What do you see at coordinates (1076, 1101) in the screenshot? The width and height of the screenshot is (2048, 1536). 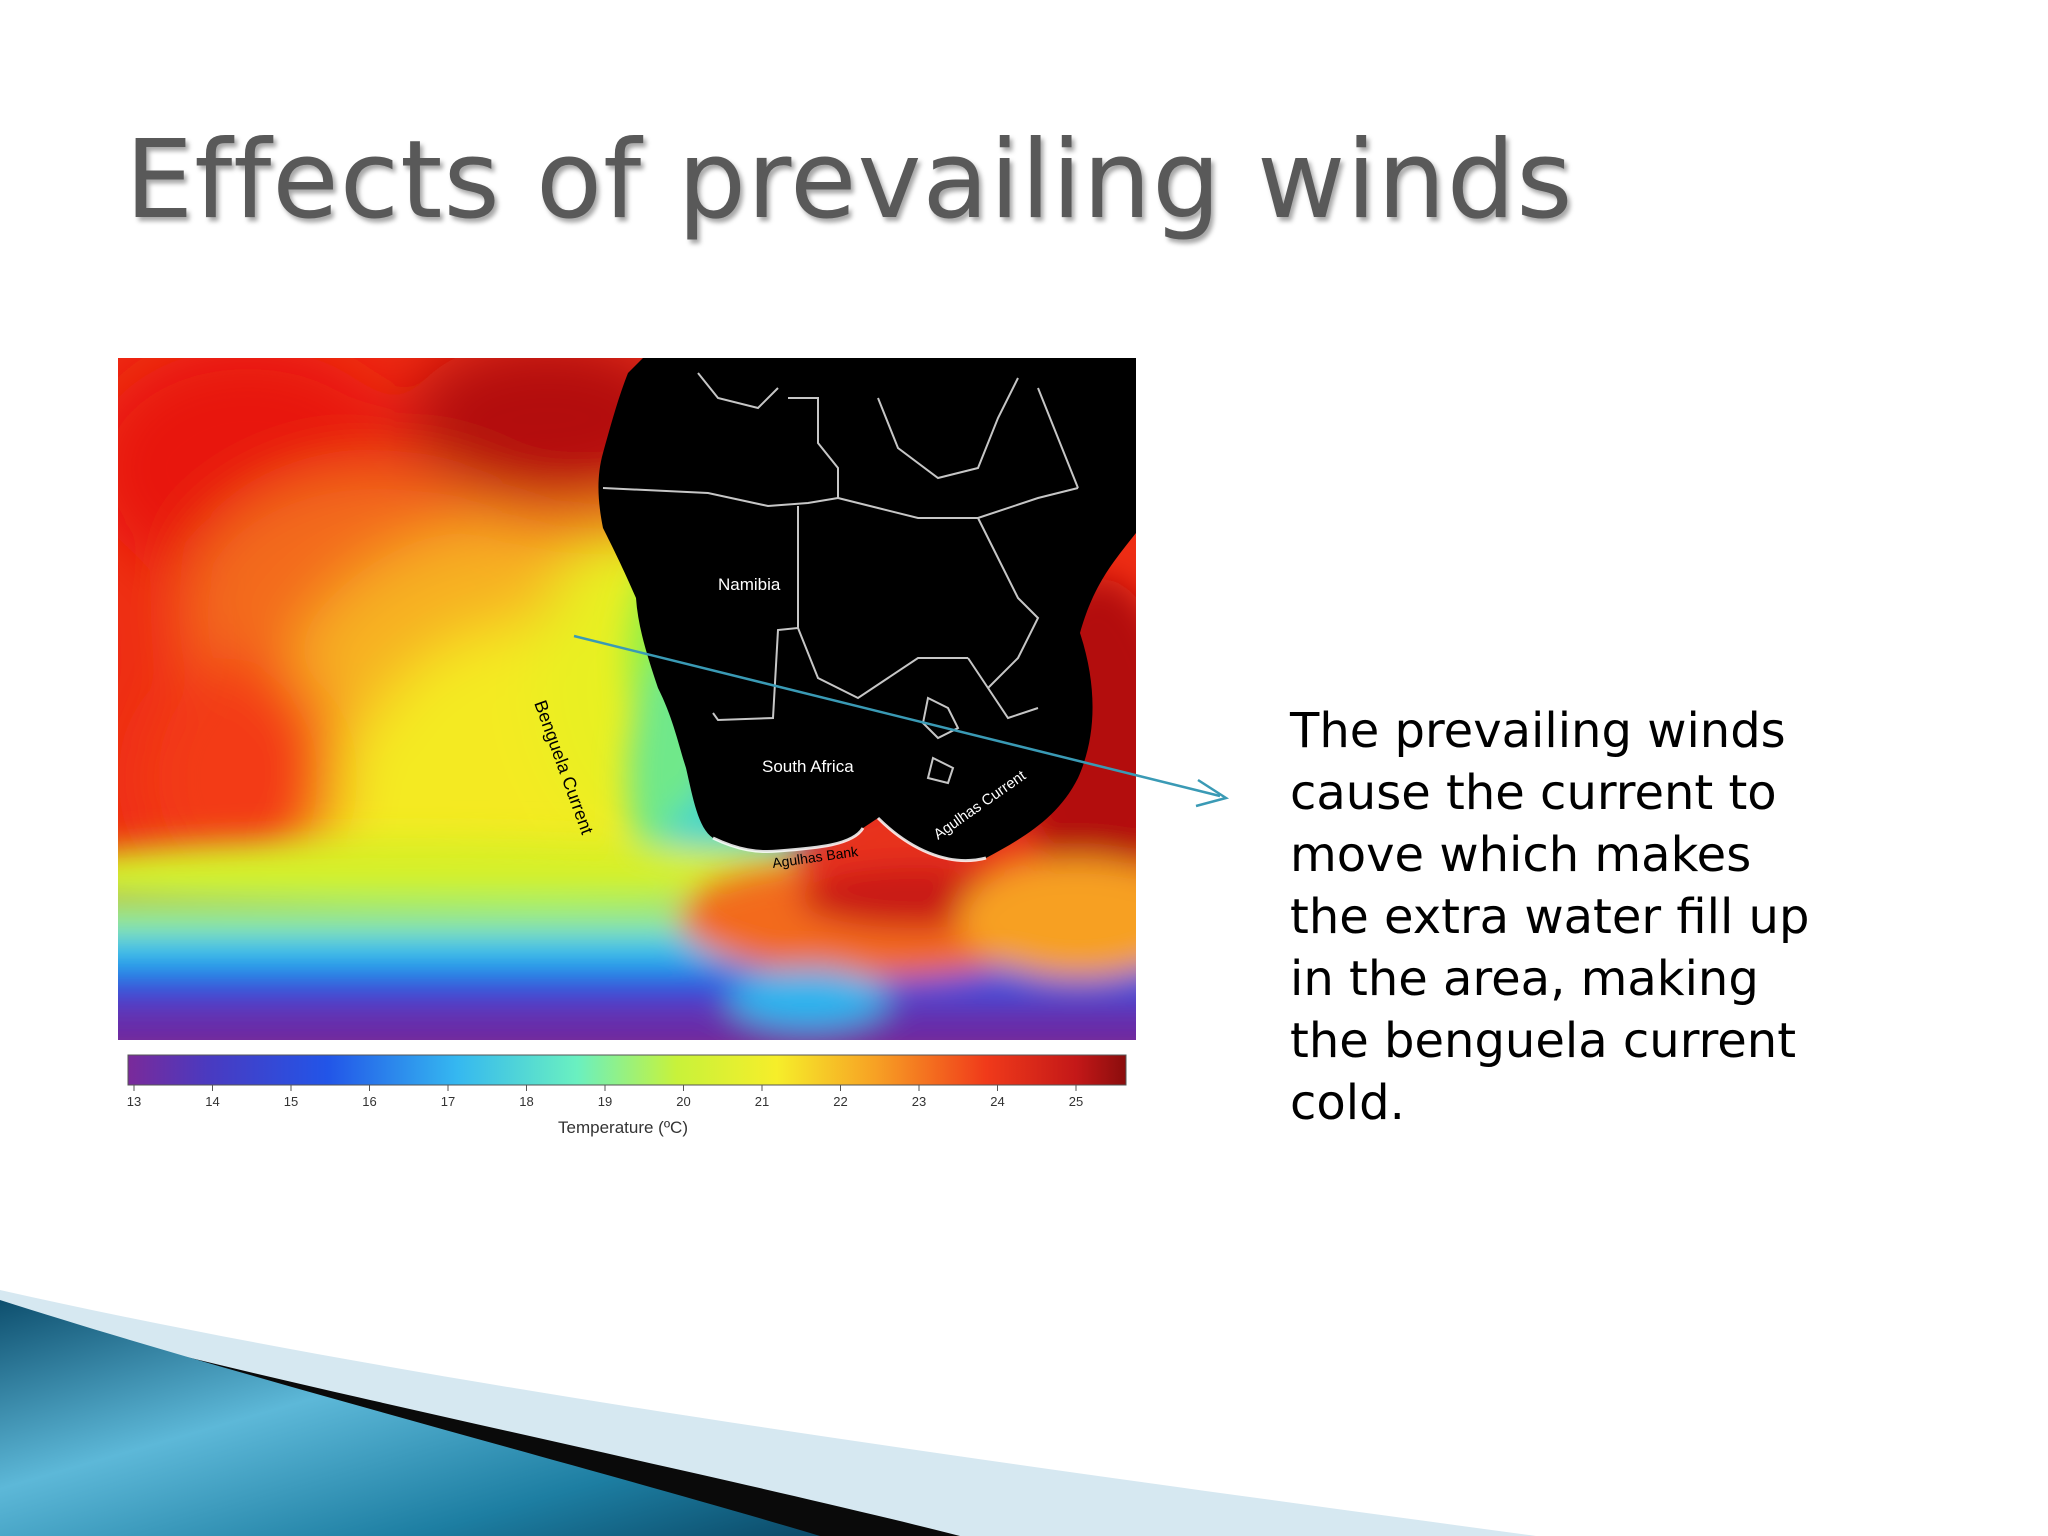 I see `color-scale-tick-label: 25` at bounding box center [1076, 1101].